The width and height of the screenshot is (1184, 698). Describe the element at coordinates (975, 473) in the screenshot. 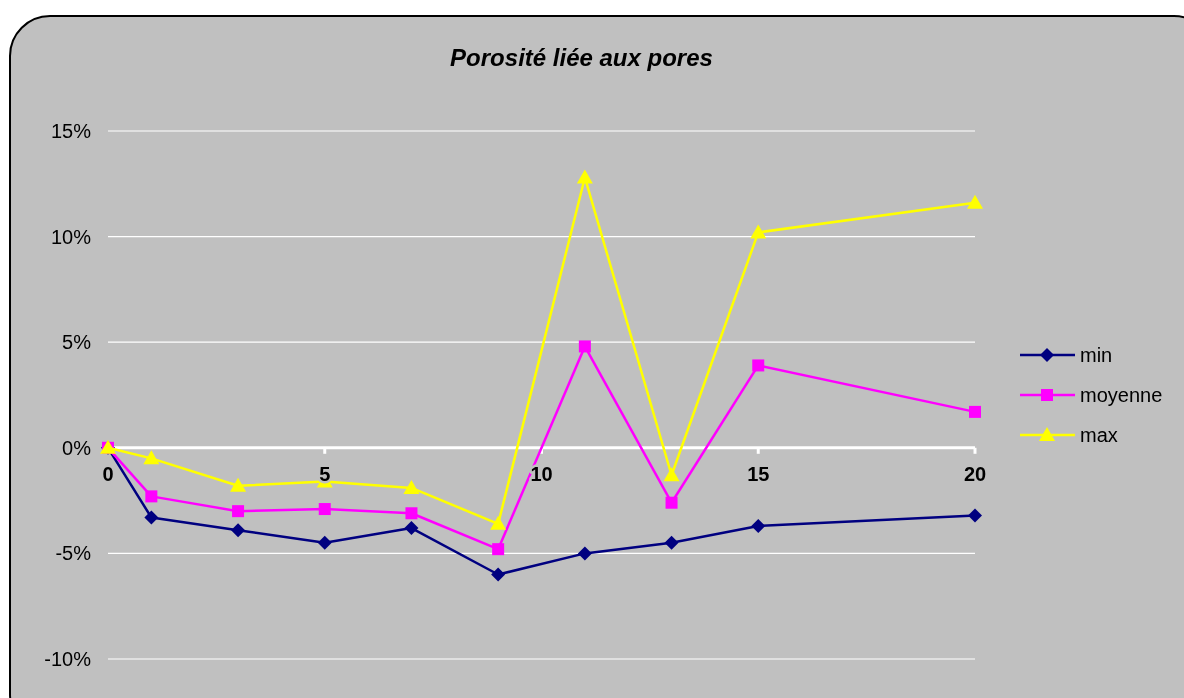

I see `x-tick-label: 20` at that location.